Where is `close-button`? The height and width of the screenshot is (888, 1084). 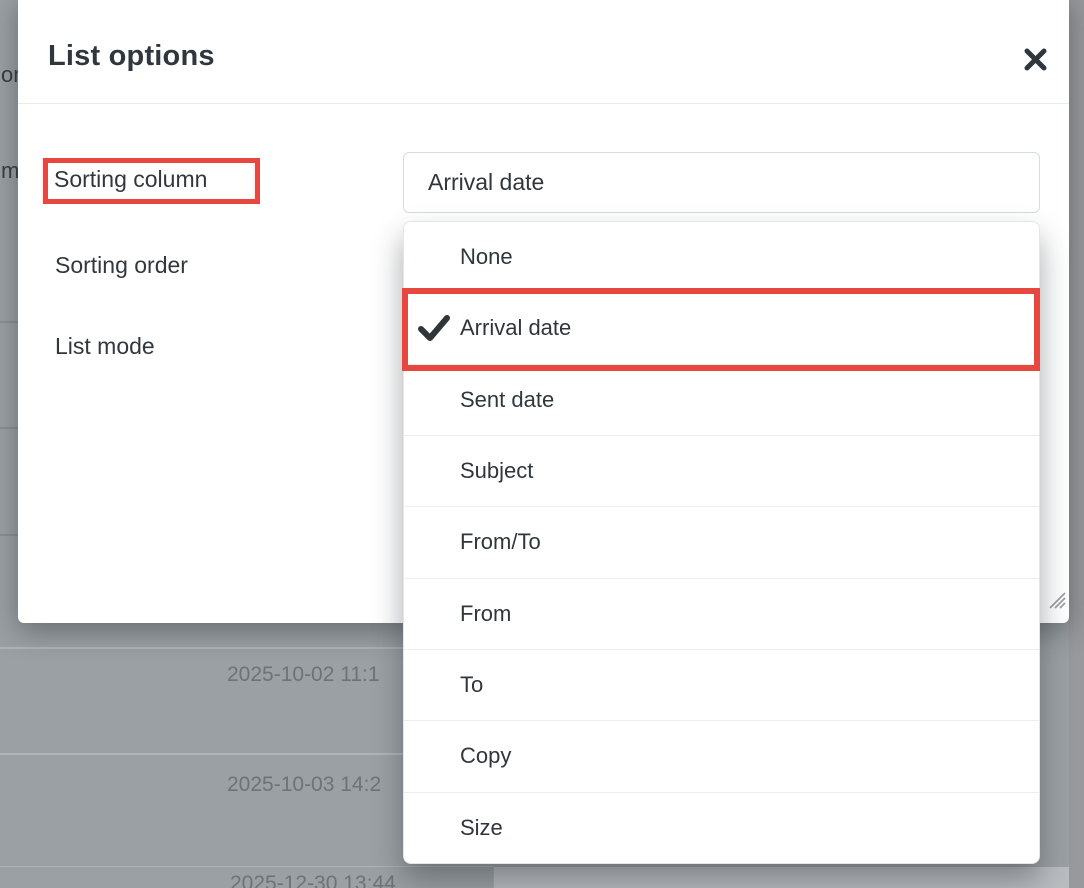
close-button is located at coordinates (1035, 59).